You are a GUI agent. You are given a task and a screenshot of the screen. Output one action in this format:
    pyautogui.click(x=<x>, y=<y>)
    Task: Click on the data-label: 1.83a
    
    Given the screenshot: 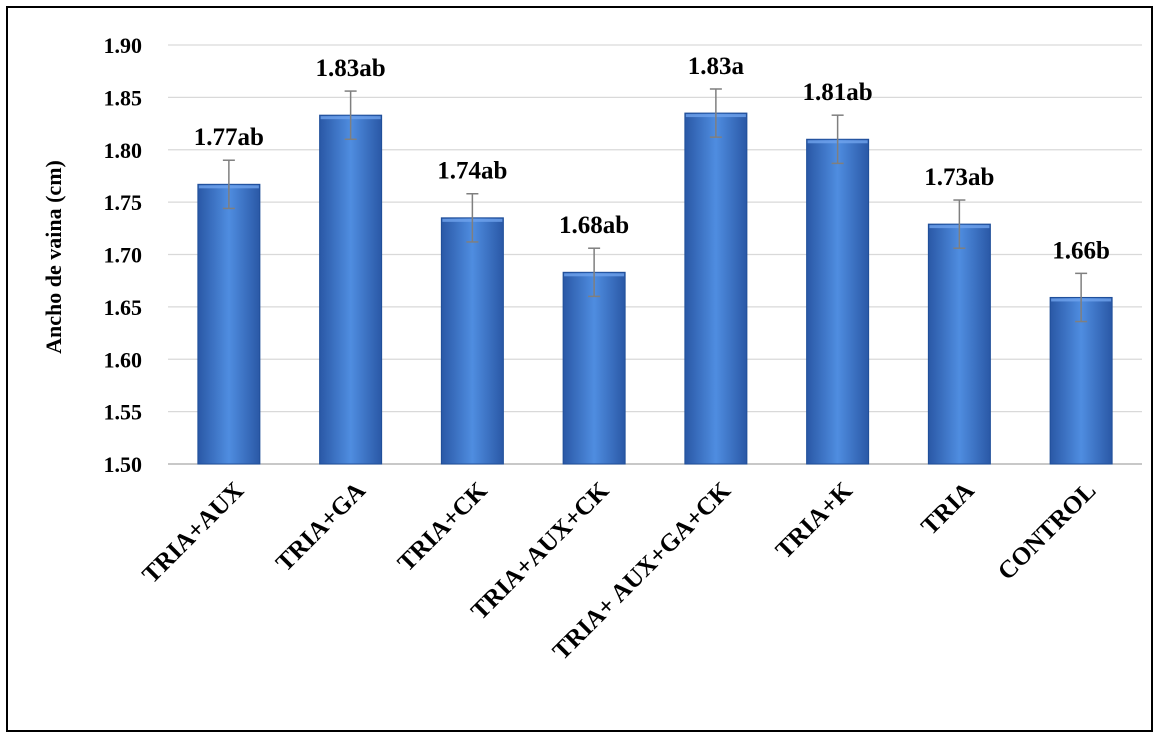 What is the action you would take?
    pyautogui.click(x=716, y=66)
    